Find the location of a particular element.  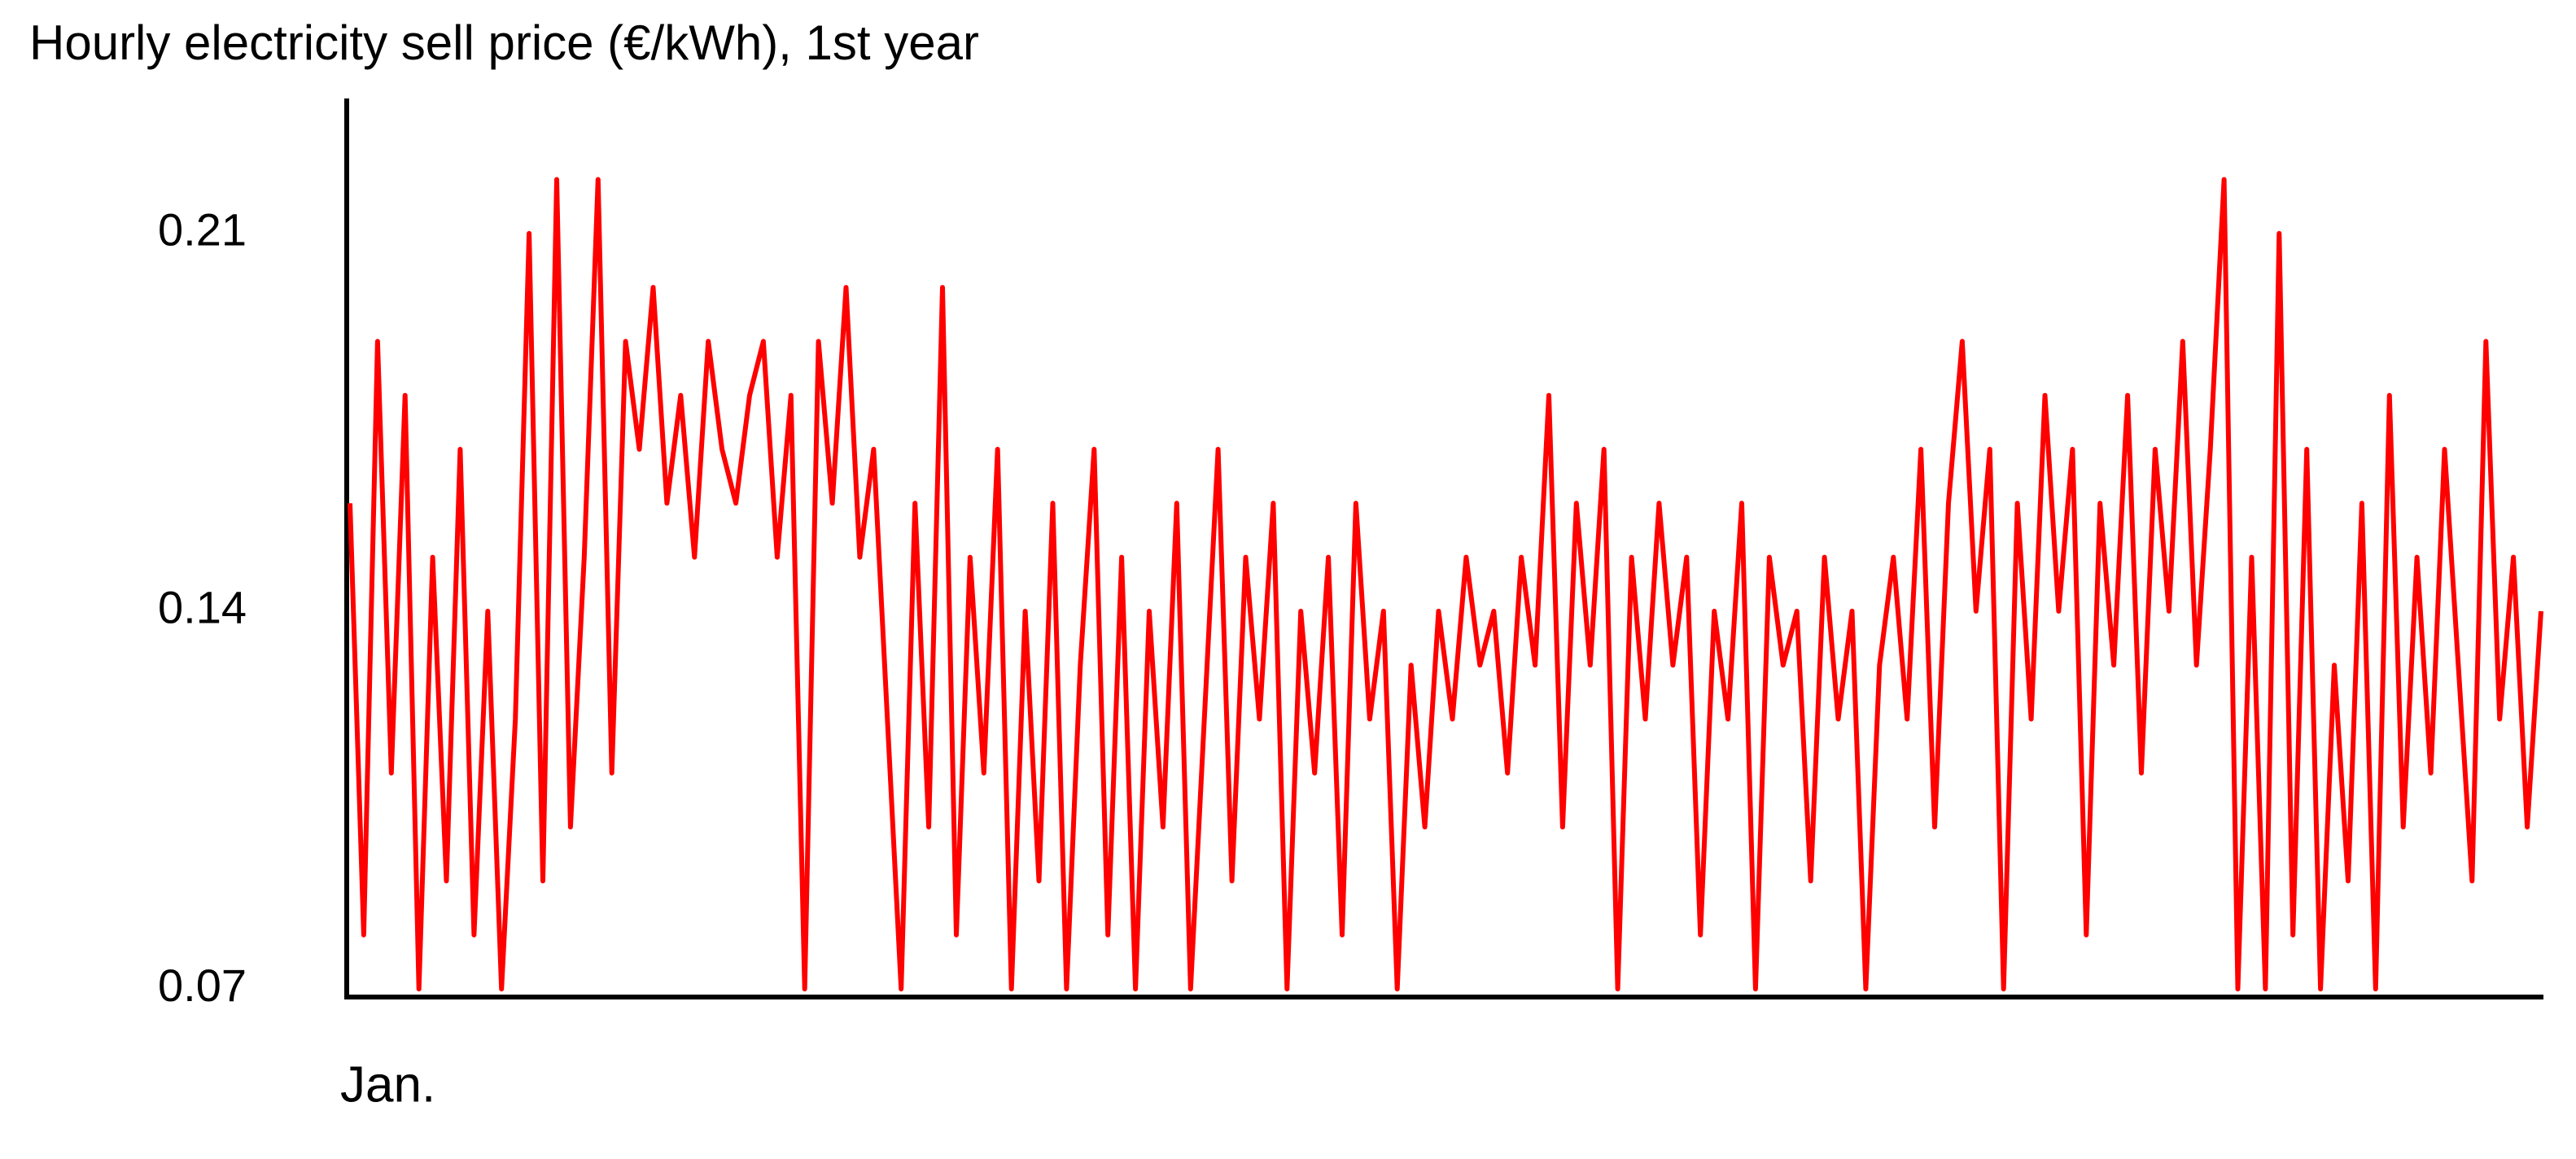

x-tick-label: Jan. is located at coordinates (387, 1084).